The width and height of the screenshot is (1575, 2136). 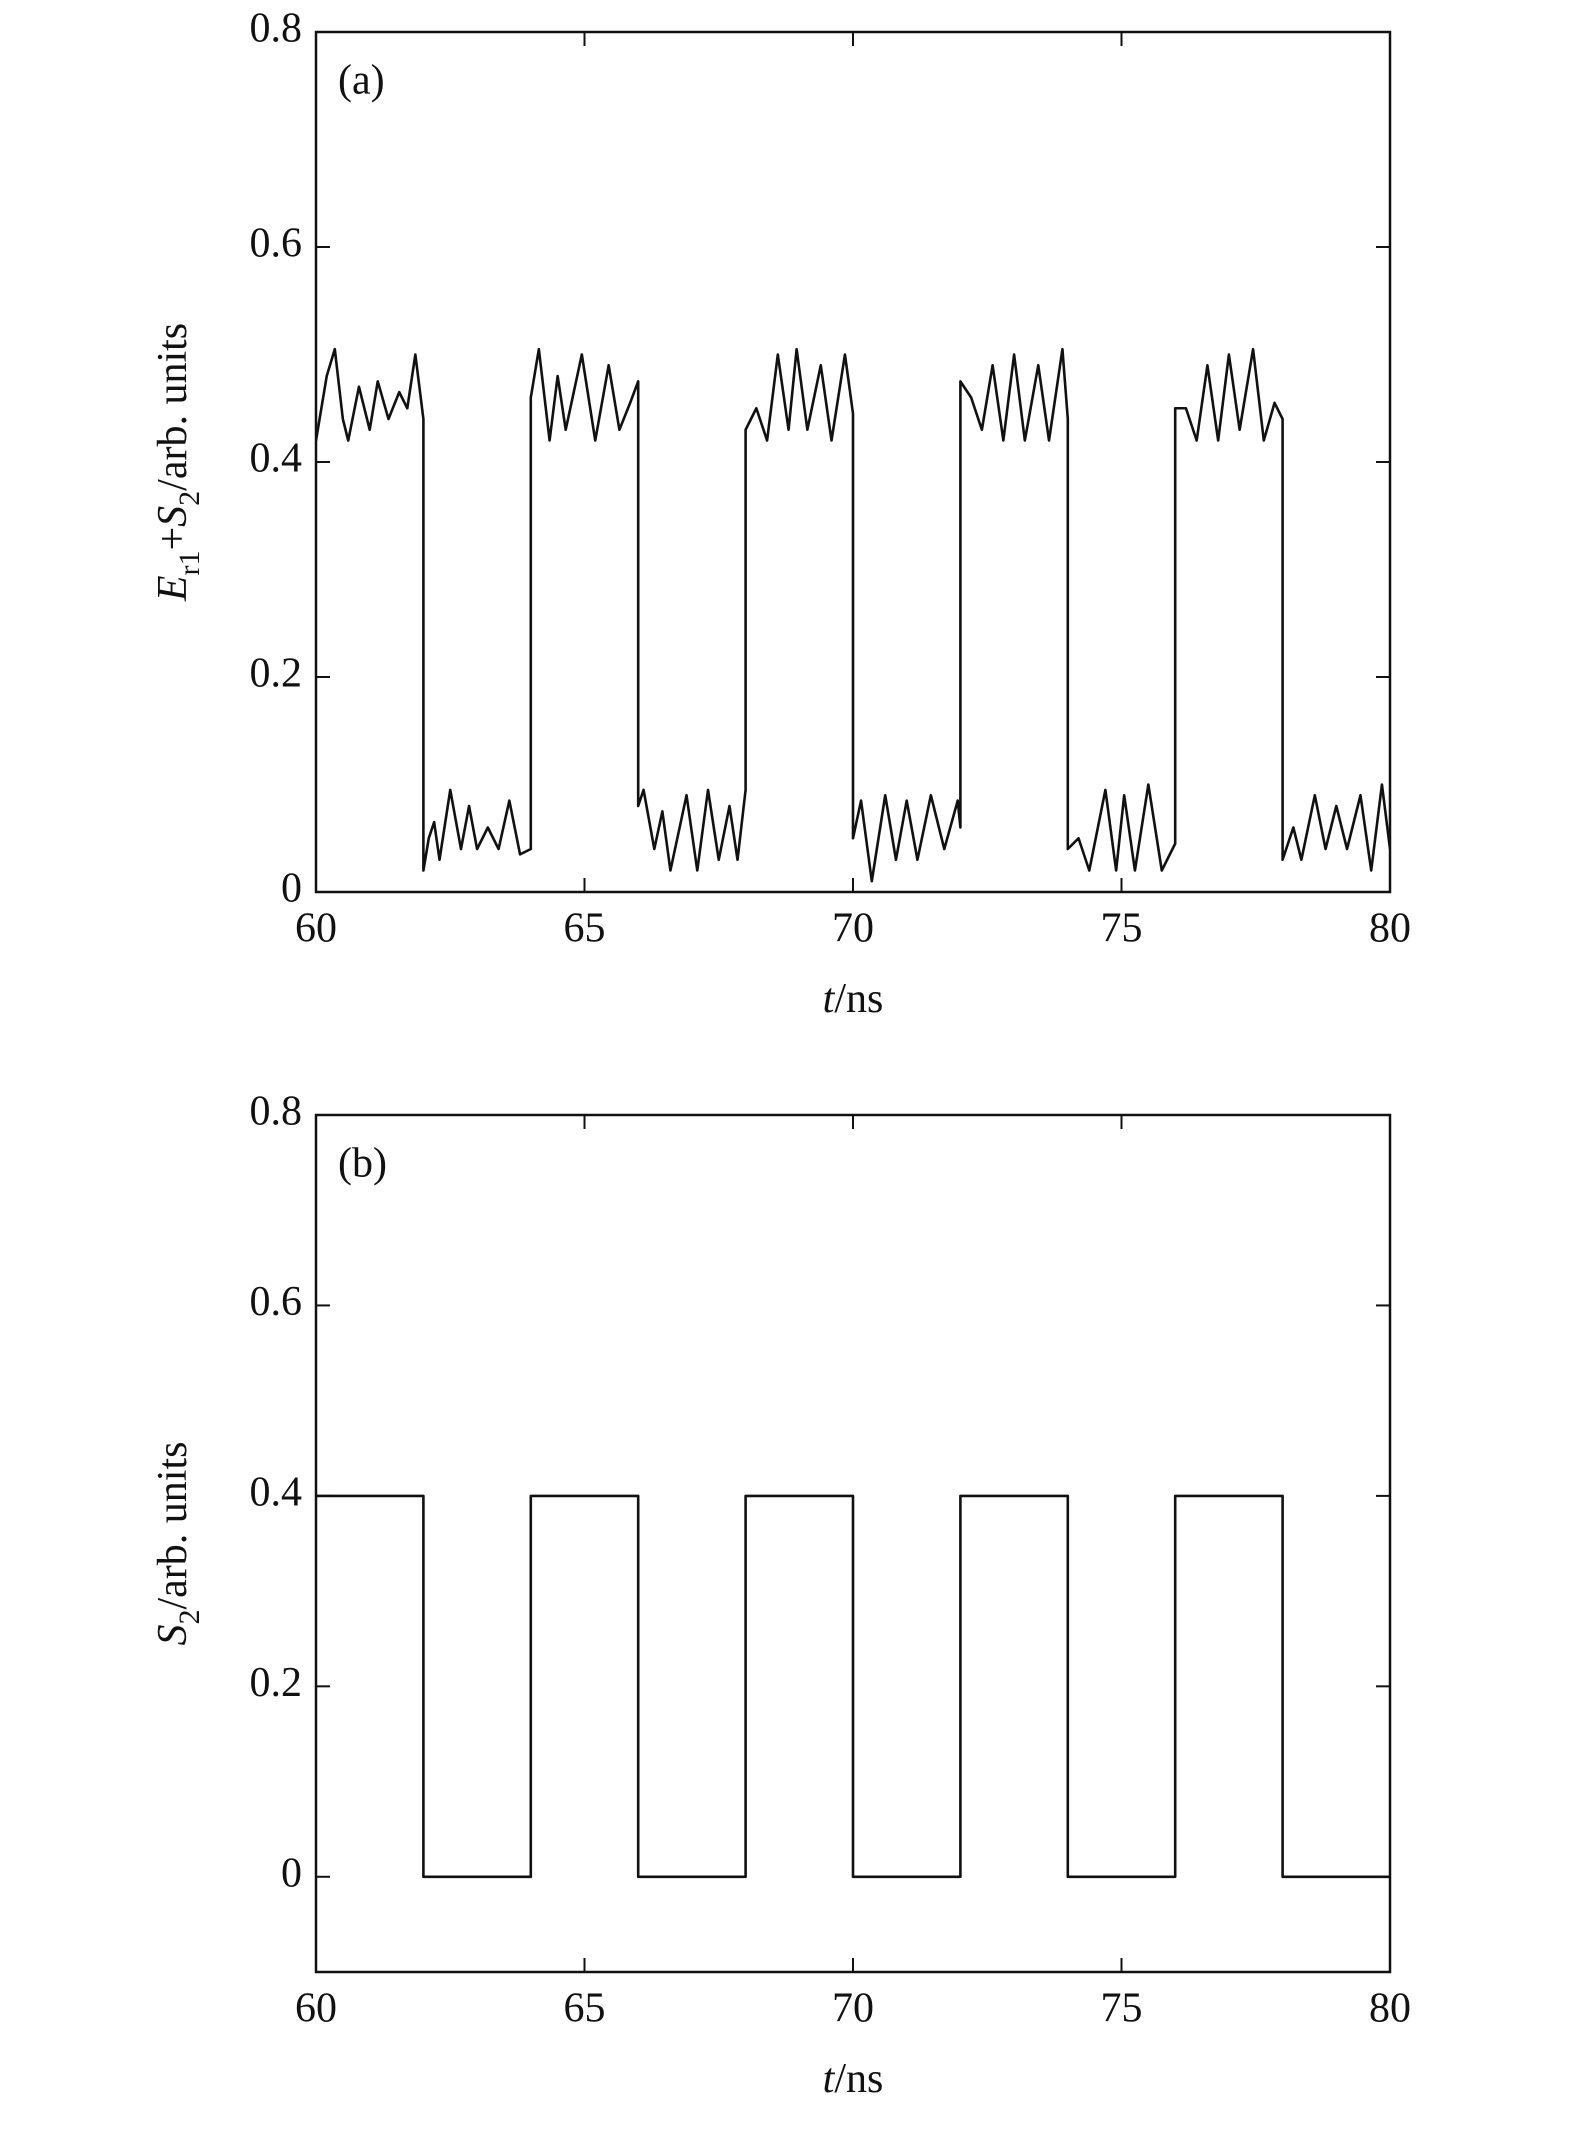 I want to click on data-line, so click(x=853, y=1686).